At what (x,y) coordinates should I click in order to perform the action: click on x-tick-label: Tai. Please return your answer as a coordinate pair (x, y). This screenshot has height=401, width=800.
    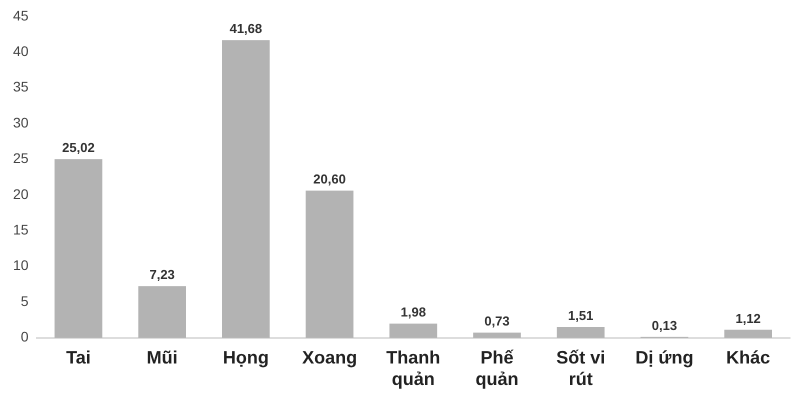
    Looking at the image, I should click on (78, 358).